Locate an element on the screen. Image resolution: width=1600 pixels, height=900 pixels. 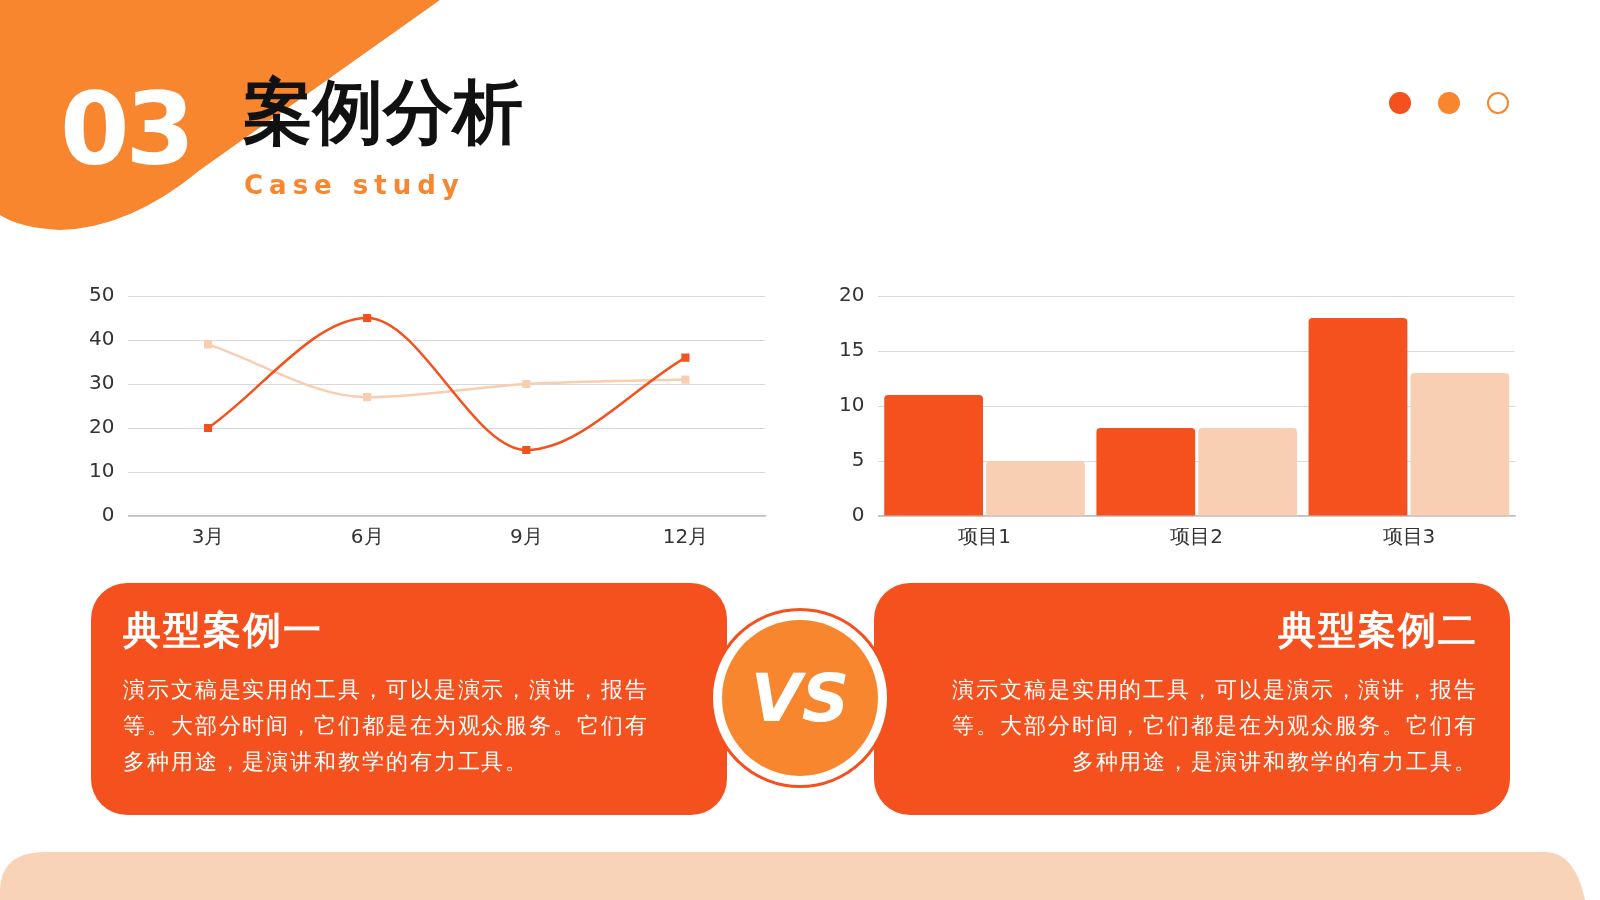
y-tick-label: 30 is located at coordinates (102, 382).